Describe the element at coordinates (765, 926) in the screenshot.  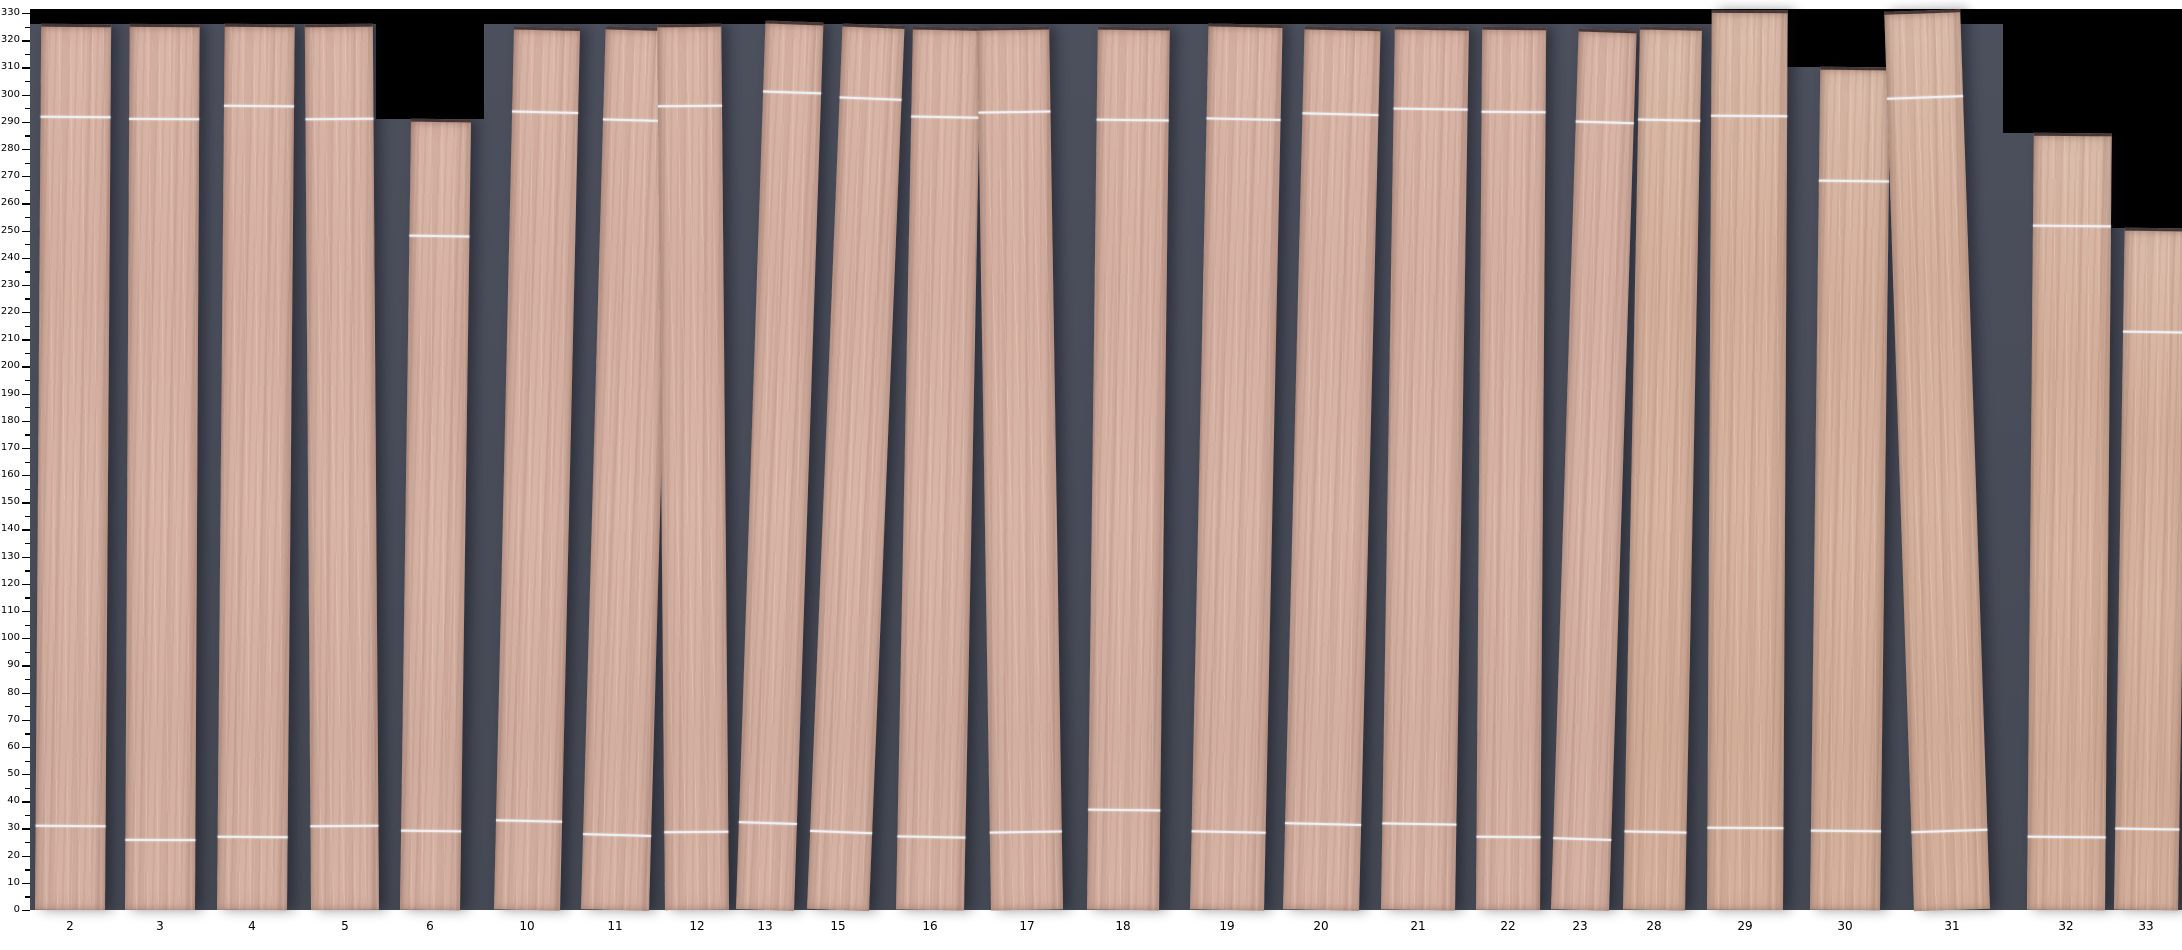
I see `x-tick-label-13: 13` at that location.